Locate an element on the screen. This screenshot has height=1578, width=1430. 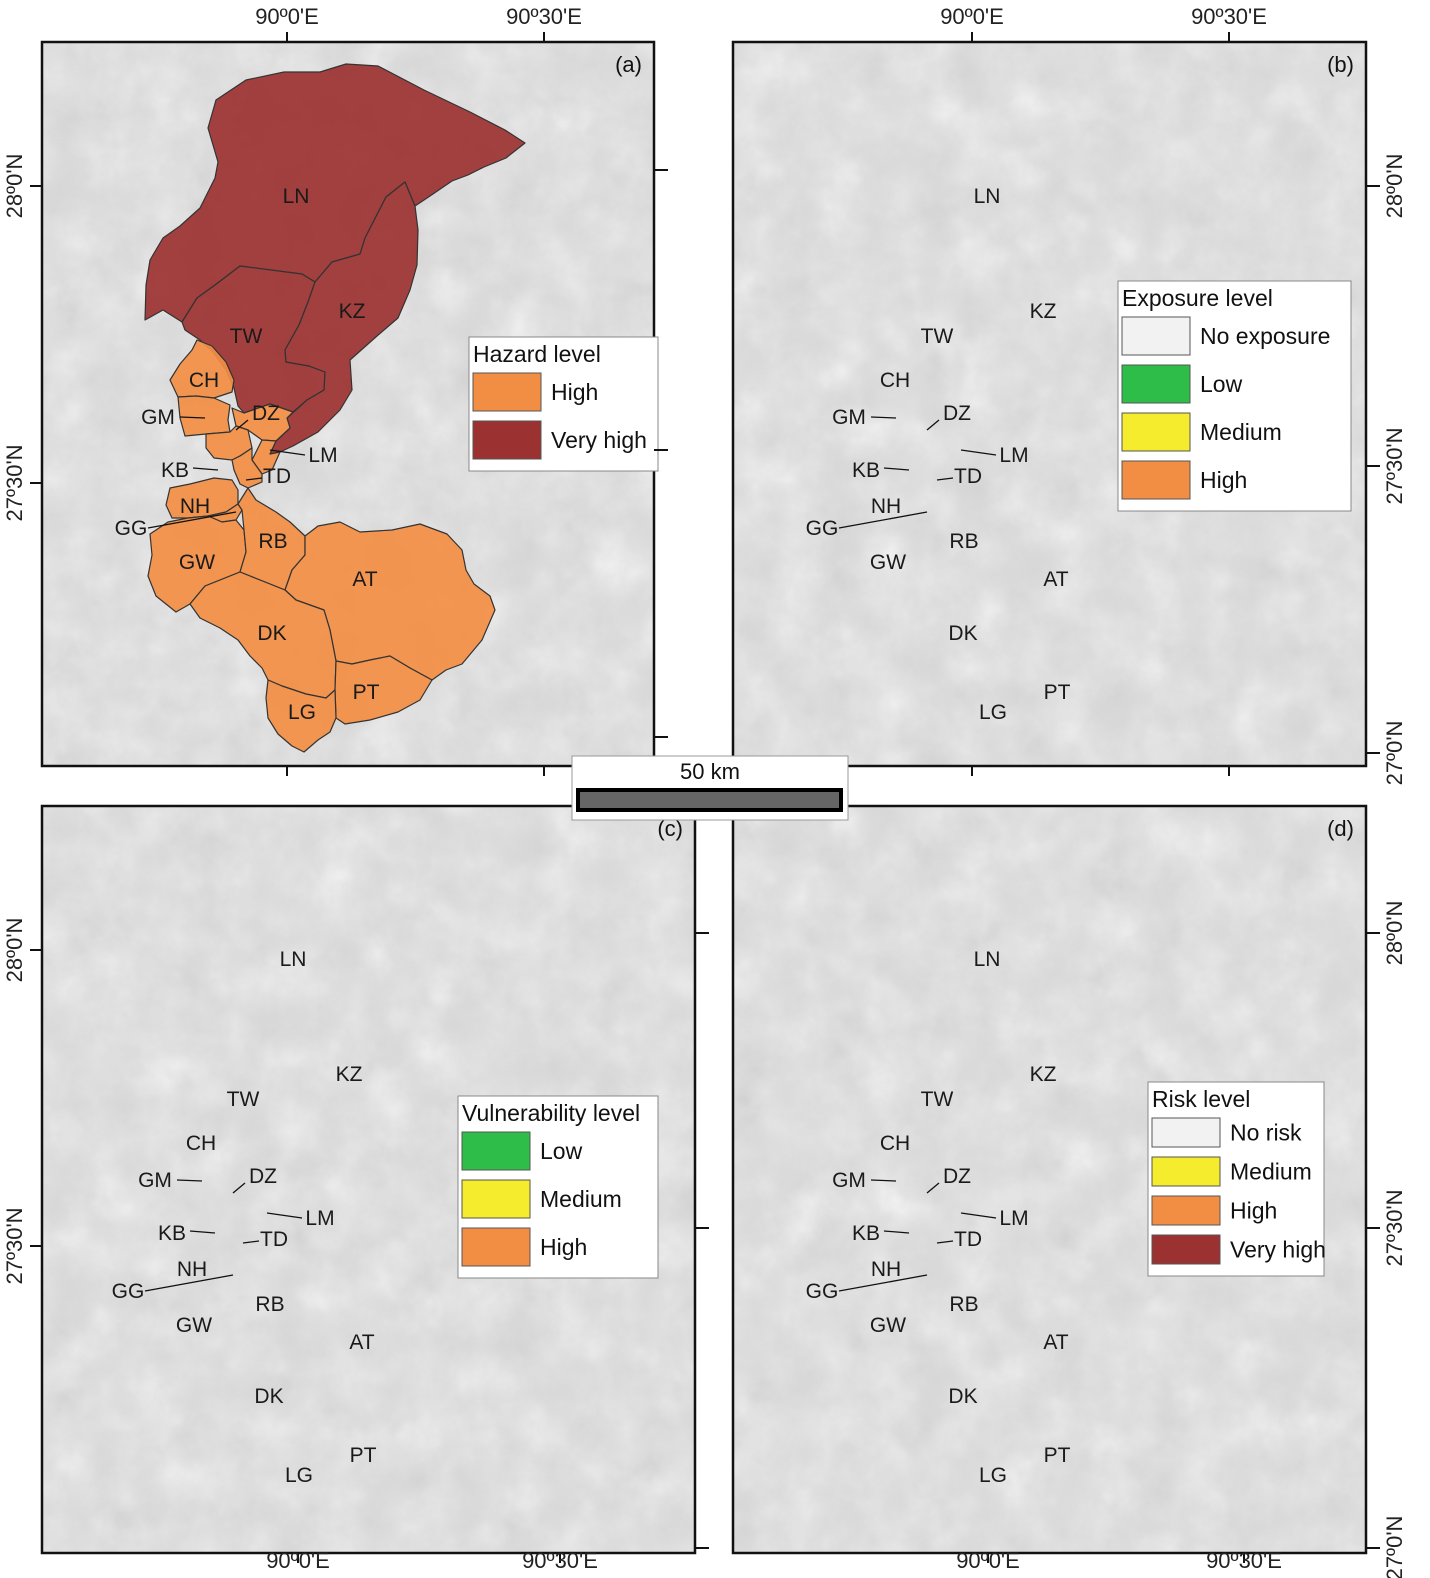
scale-bar-label: 50 km is located at coordinates (710, 771).